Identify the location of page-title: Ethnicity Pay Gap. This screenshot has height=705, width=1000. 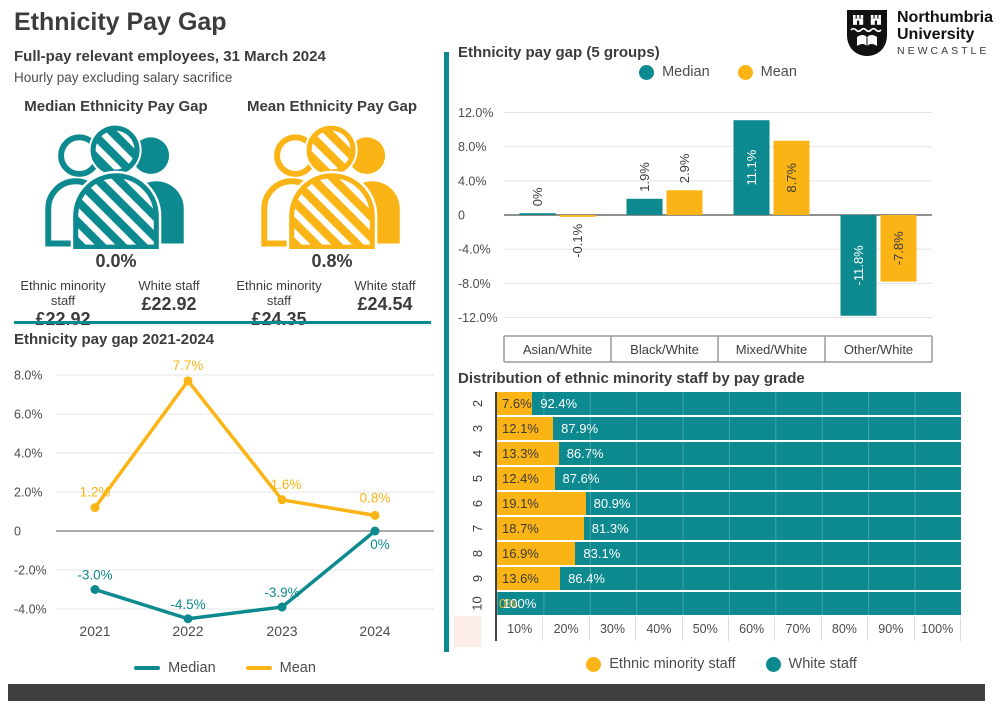
(120, 22).